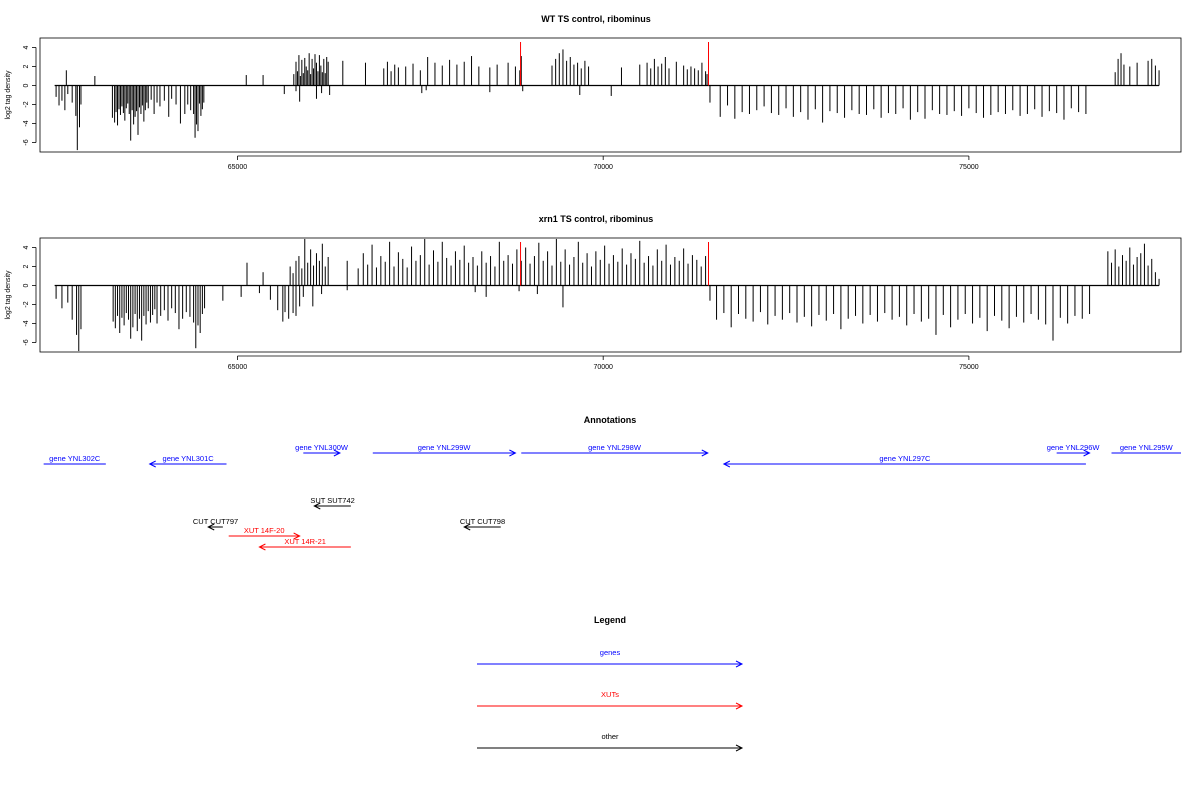 Image resolution: width=1200 pixels, height=800 pixels. I want to click on feature-label: gene YNL302C, so click(75, 458).